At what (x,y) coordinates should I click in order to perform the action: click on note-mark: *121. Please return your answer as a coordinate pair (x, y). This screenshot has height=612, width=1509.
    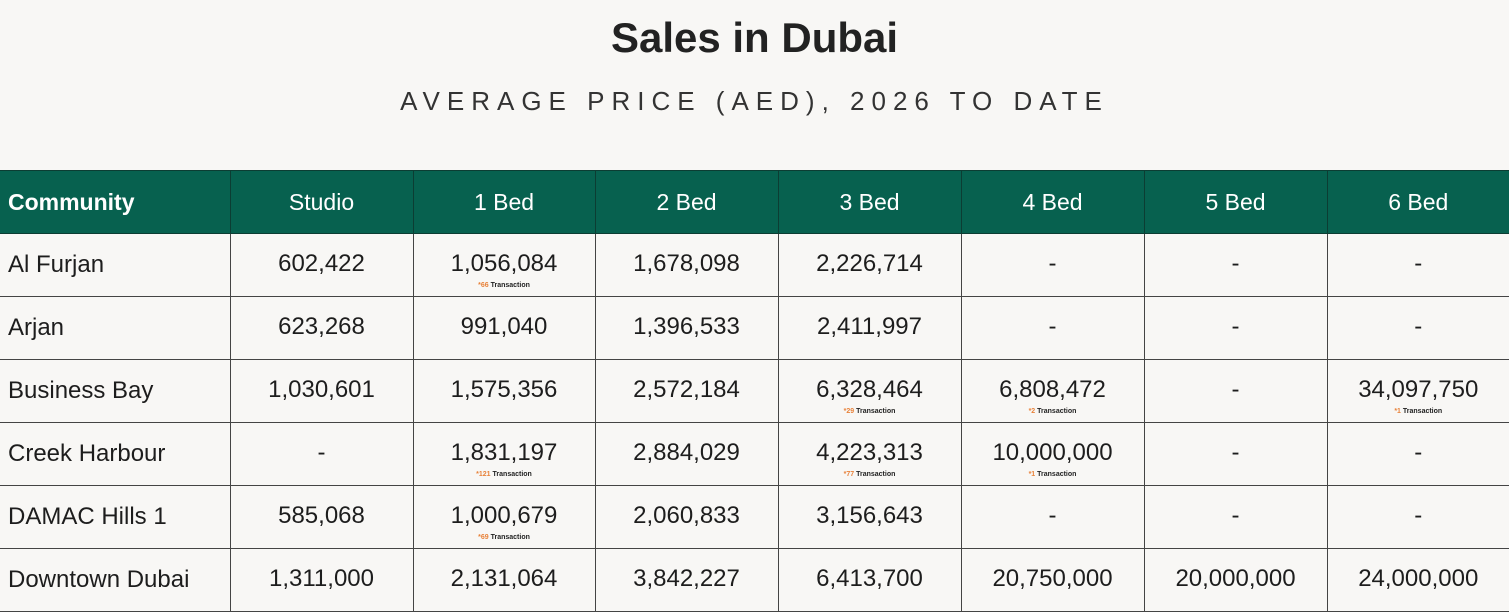
    Looking at the image, I should click on (483, 474).